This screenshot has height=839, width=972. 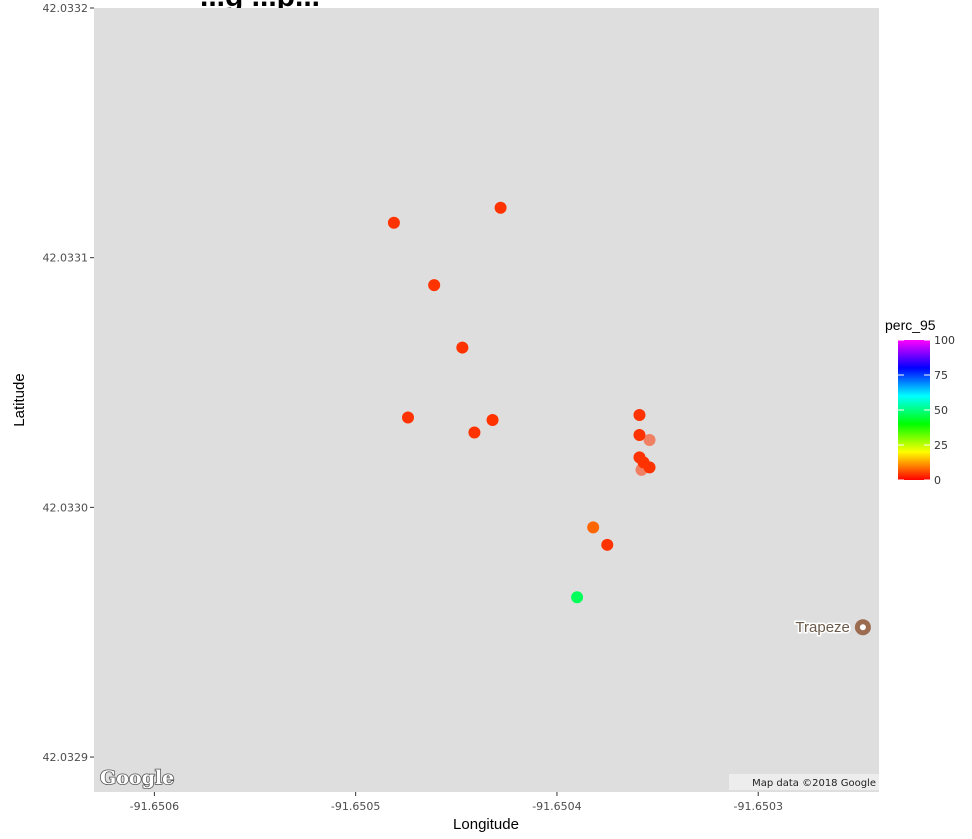 I want to click on y-axis-title: Latitude, so click(x=19, y=399).